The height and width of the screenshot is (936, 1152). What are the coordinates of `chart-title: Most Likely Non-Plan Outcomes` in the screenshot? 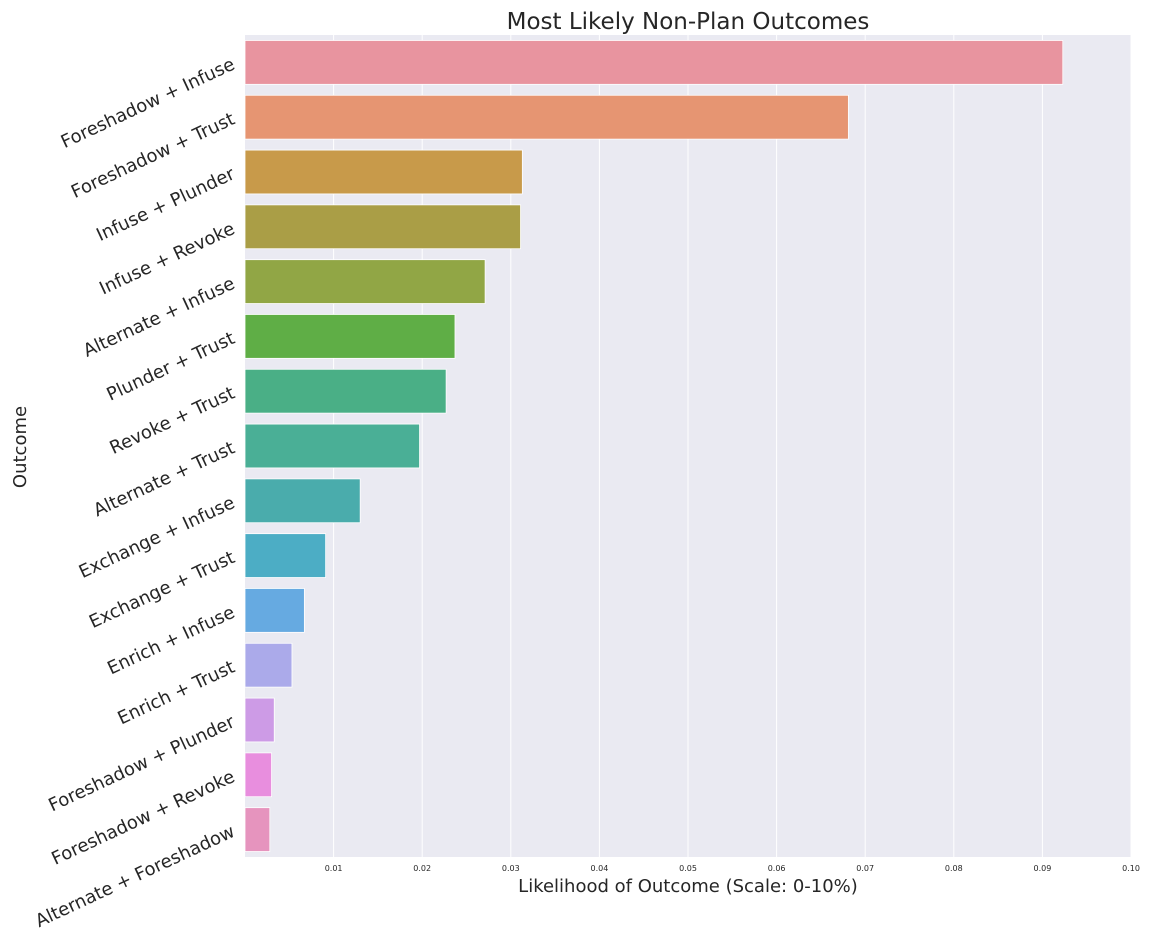 It's located at (688, 22).